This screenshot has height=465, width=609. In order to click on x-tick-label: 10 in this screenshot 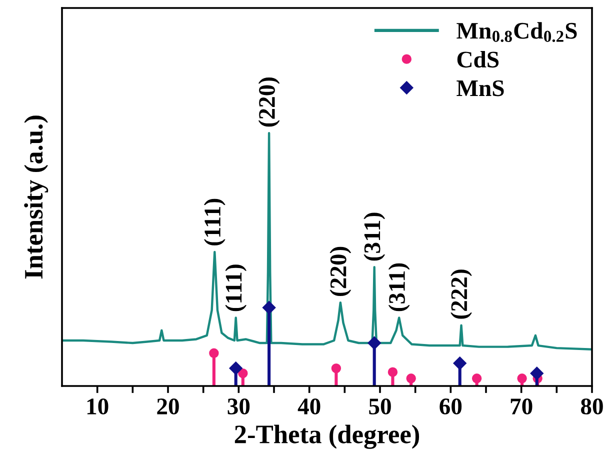, I will do `click(97, 406)`.